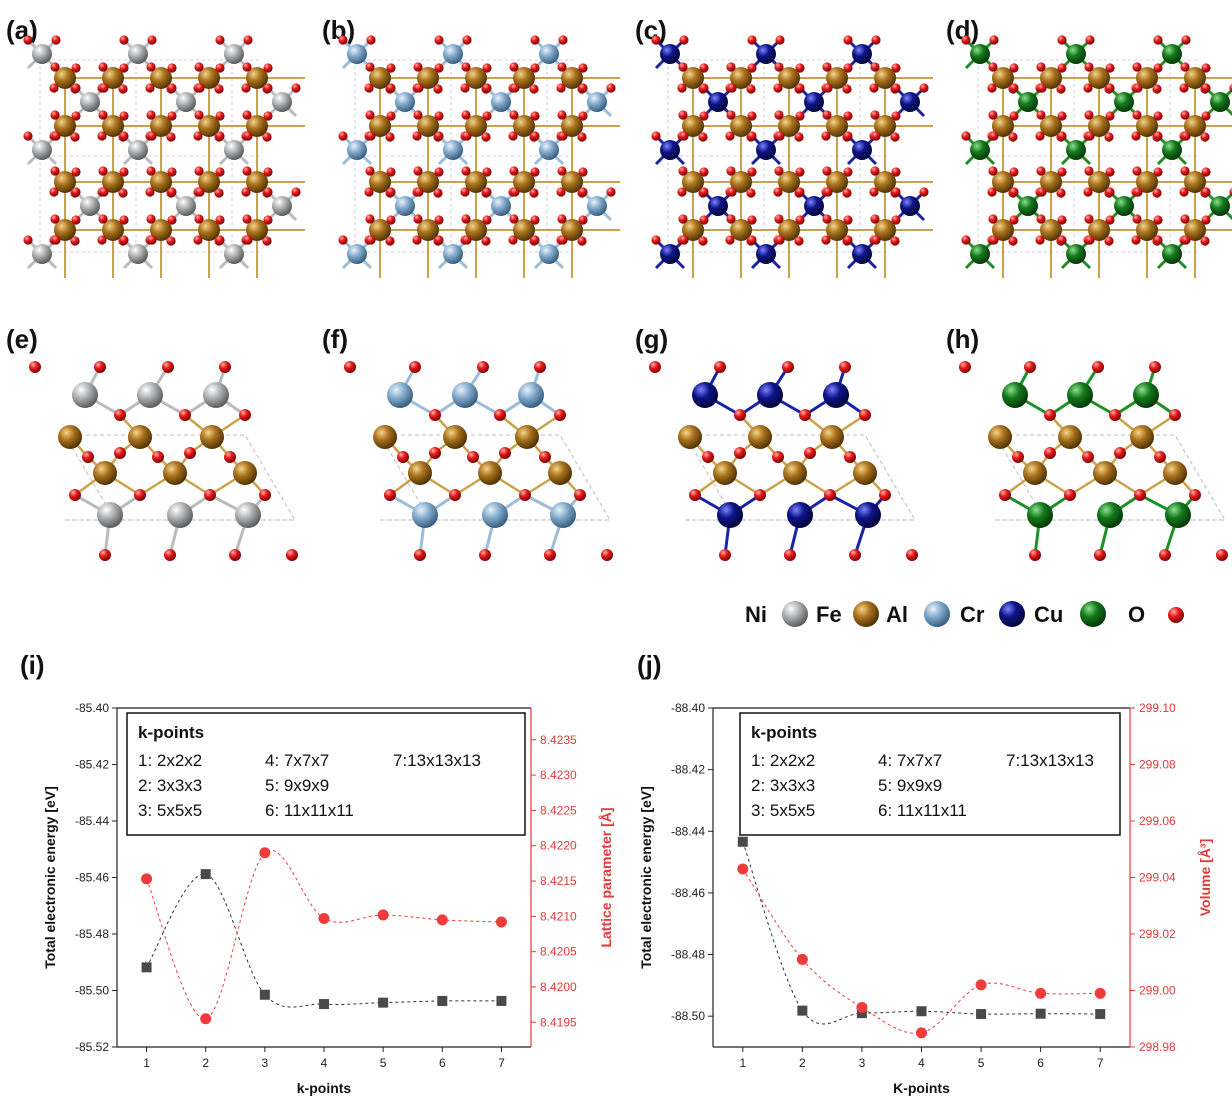  I want to click on legend-swatch-o, so click(1176, 615).